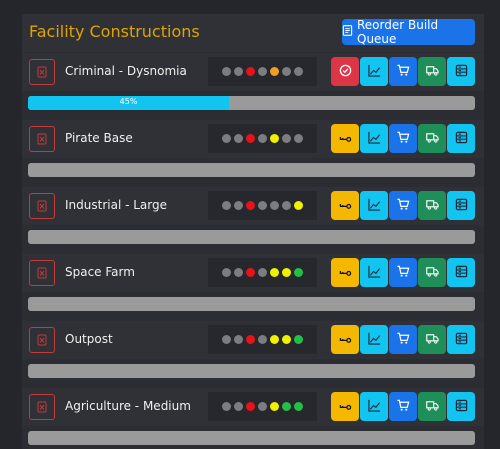 The width and height of the screenshot is (500, 449). I want to click on facility-name: Industrial - Large, so click(116, 205).